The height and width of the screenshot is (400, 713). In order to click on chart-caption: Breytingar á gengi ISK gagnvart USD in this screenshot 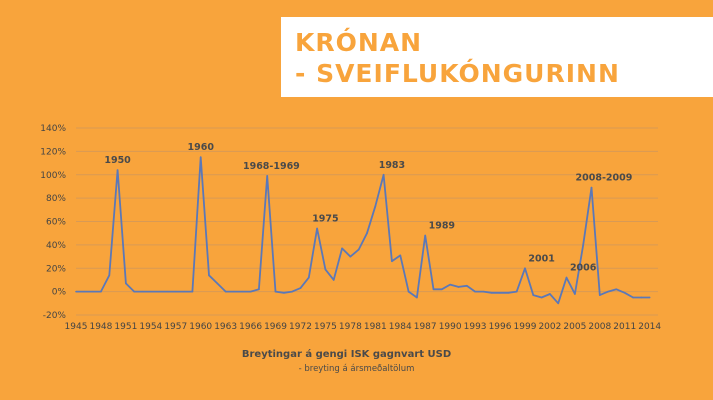, I will do `click(346, 354)`.